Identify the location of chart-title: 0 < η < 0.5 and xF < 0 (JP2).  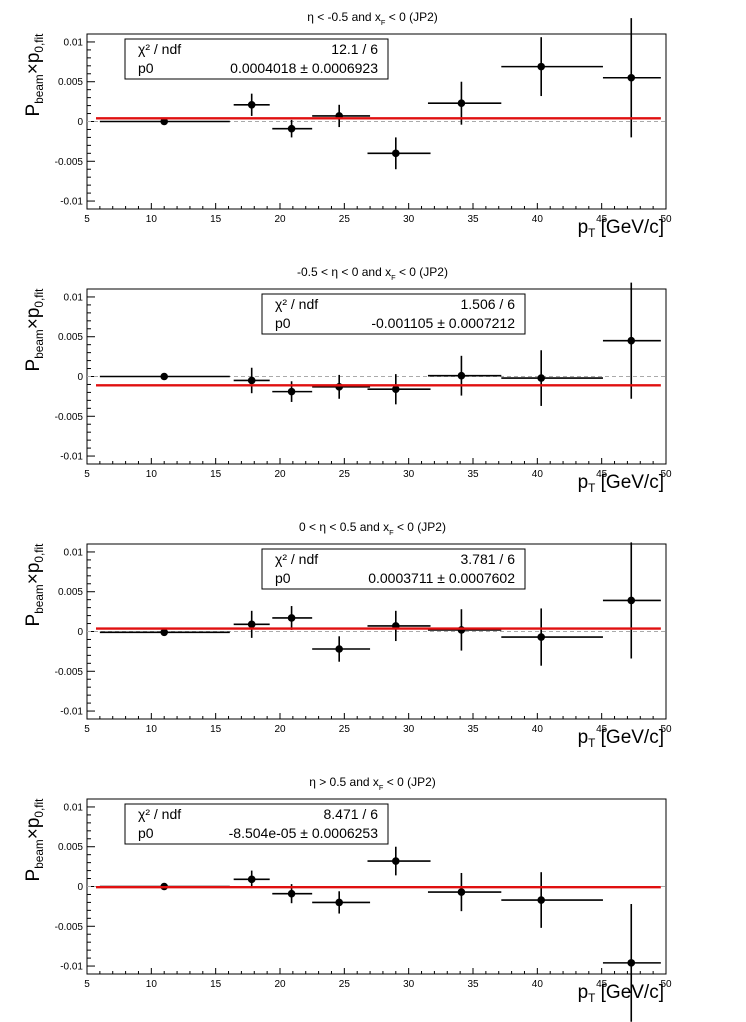
(372, 528).